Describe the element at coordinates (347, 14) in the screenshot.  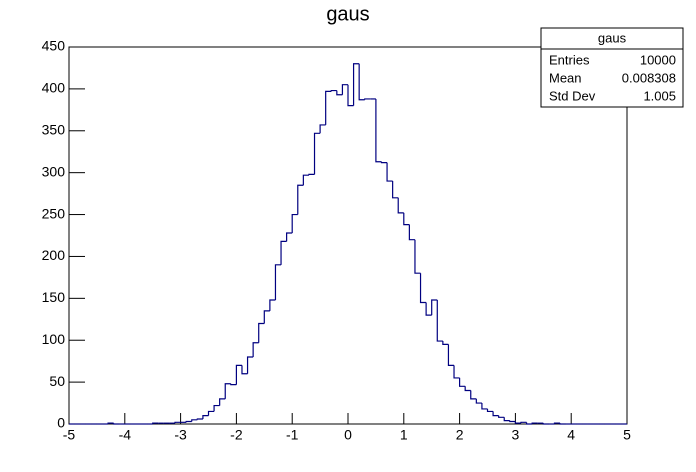
I see `chart-title: gaus` at that location.